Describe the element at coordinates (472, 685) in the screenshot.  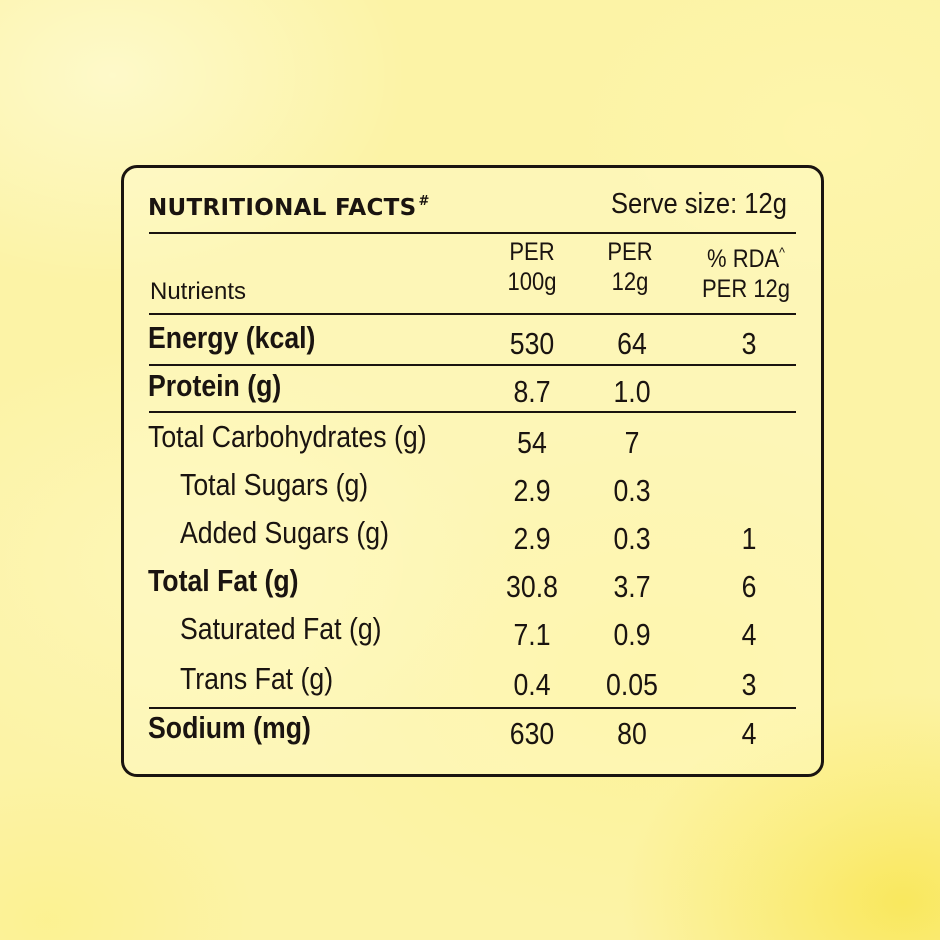
I see `nutrient-row-trans-fat: Trans Fat (g) 0.4 0.05 3` at that location.